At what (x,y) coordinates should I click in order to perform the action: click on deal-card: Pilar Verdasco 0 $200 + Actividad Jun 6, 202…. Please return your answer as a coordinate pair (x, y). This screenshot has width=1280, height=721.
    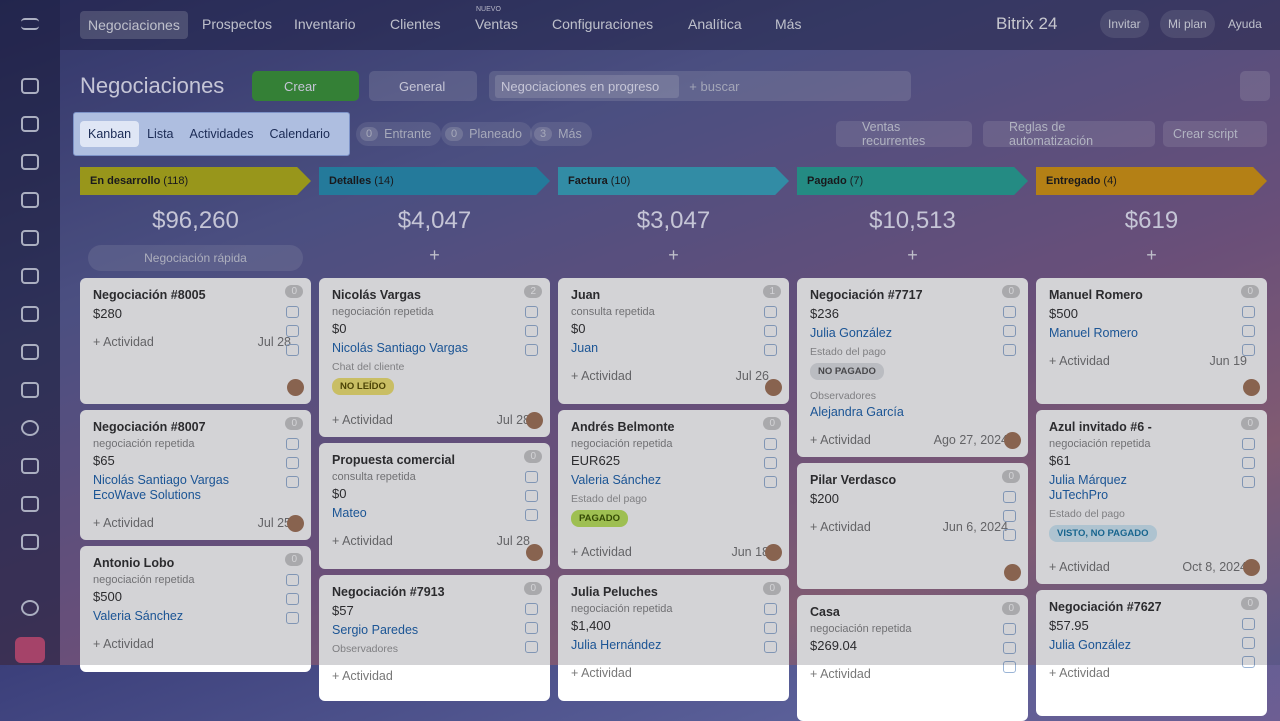
    Looking at the image, I should click on (912, 526).